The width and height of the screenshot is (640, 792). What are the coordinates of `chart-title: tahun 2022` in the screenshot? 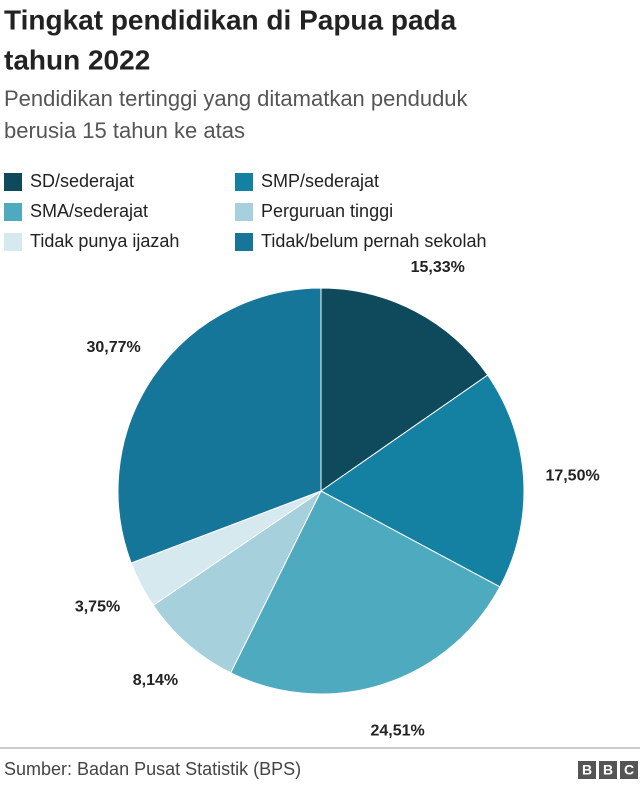 It's located at (77, 59).